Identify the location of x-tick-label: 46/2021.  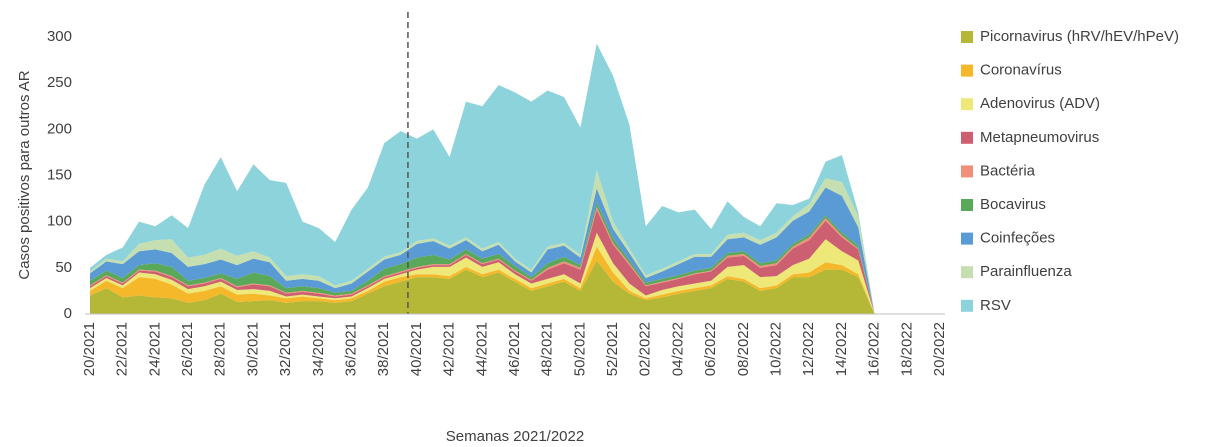
(514, 349).